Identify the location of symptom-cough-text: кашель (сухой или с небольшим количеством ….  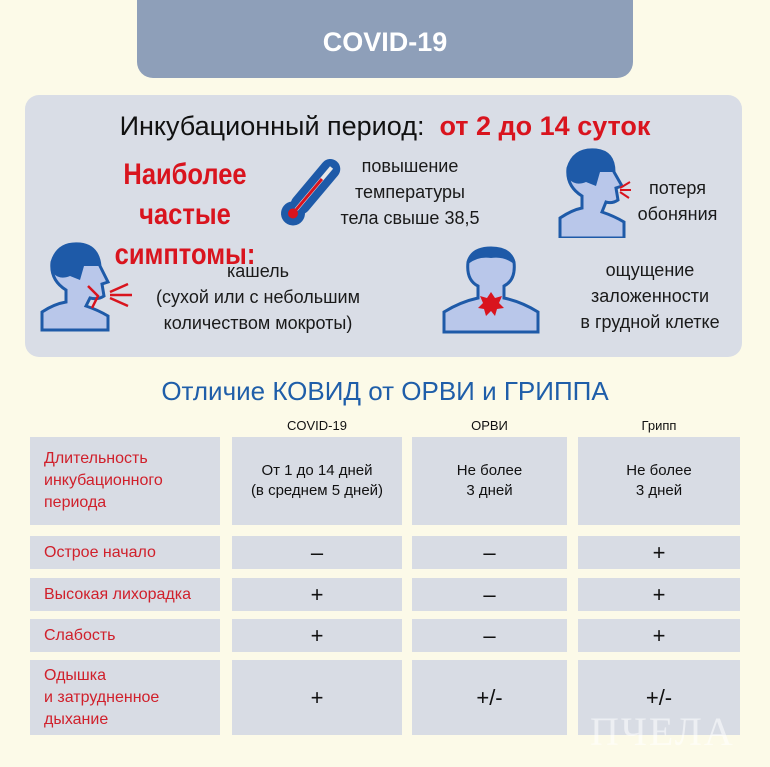
(258, 297).